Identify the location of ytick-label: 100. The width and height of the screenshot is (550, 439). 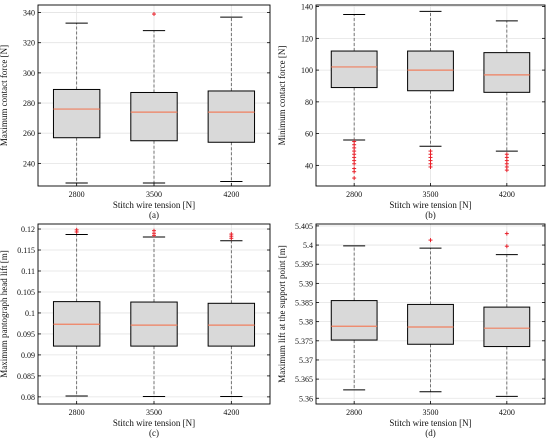
(307, 70).